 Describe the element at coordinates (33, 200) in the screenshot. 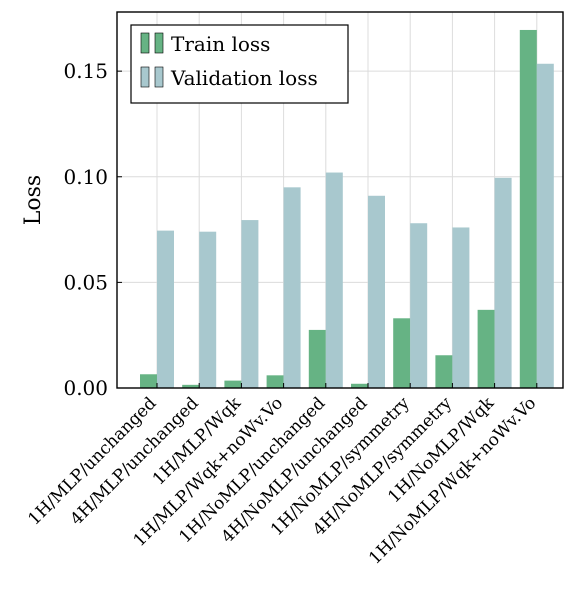

I see `y-axis-label: Loss` at that location.